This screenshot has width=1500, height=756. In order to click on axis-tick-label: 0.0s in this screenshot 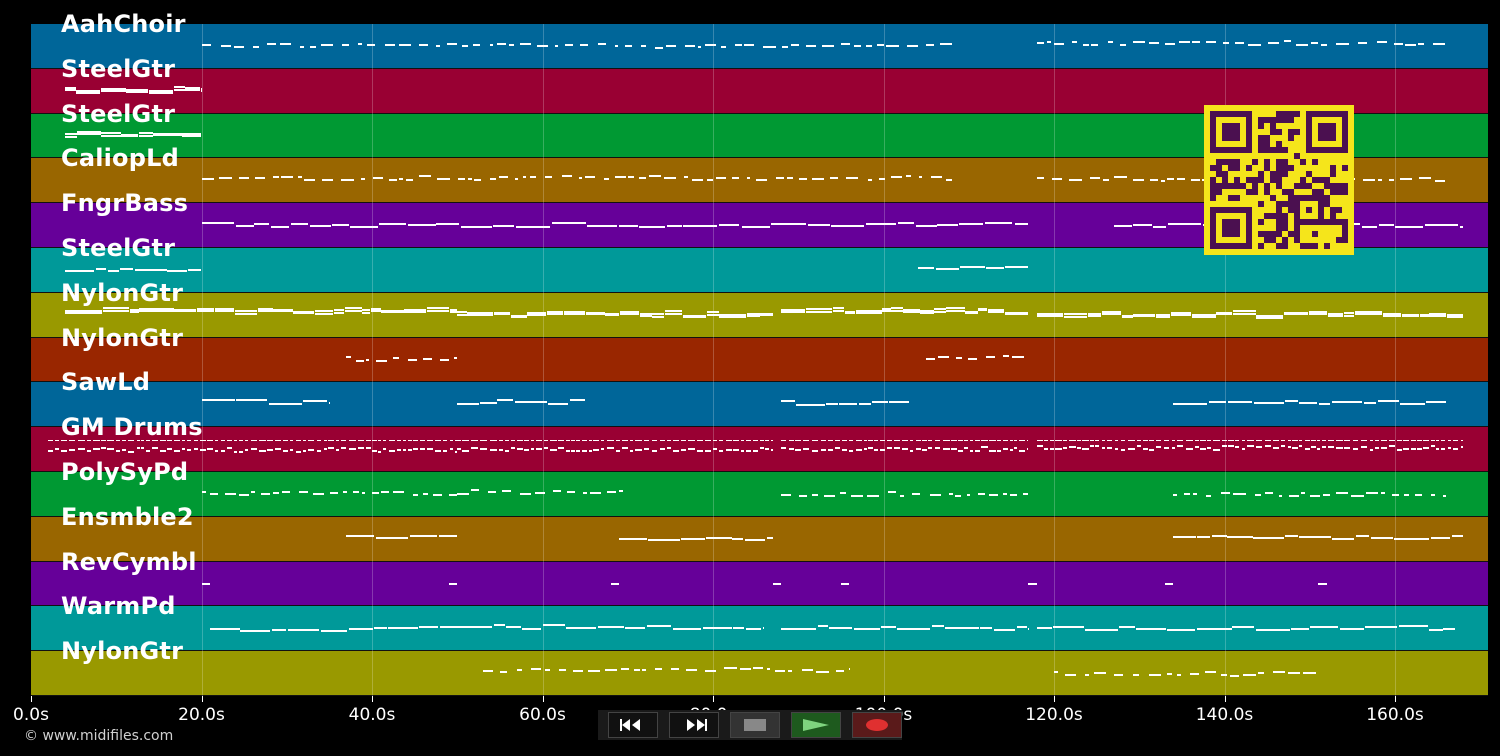, I will do `click(31, 715)`.